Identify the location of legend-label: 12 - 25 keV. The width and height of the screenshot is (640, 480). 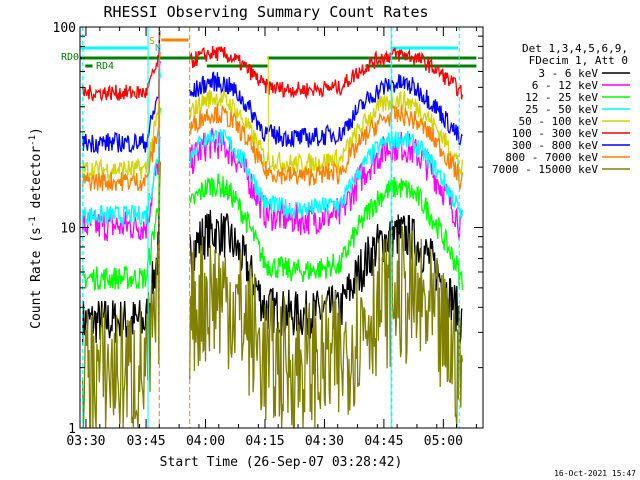
(561, 97).